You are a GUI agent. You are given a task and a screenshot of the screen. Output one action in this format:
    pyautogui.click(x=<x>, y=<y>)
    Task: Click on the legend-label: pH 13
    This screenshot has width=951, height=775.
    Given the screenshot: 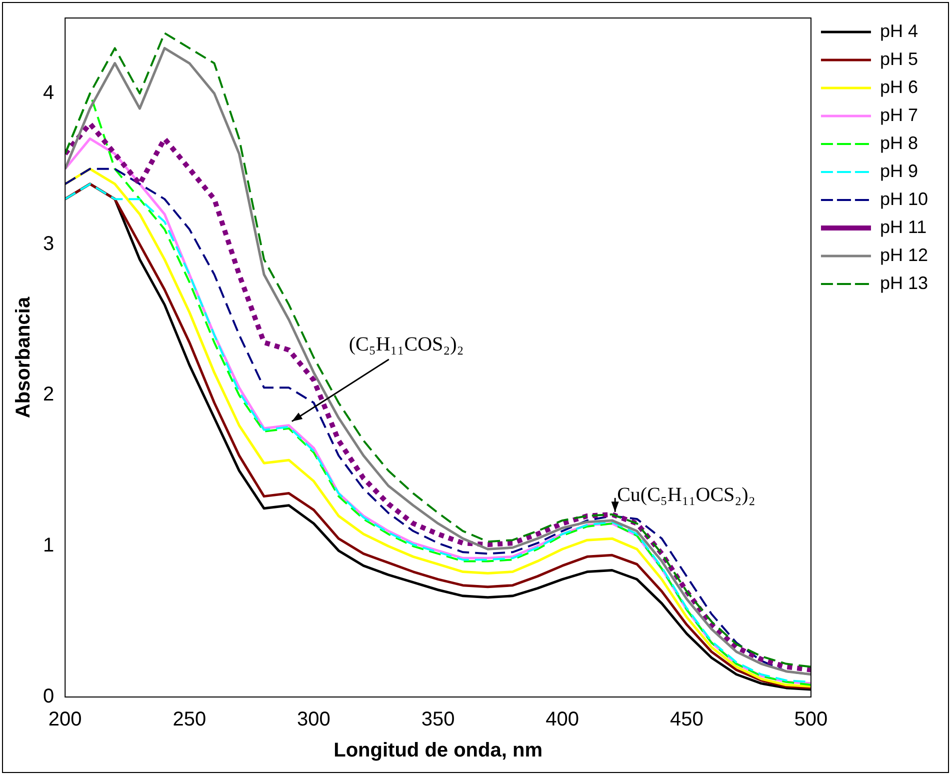 What is the action you would take?
    pyautogui.click(x=904, y=282)
    